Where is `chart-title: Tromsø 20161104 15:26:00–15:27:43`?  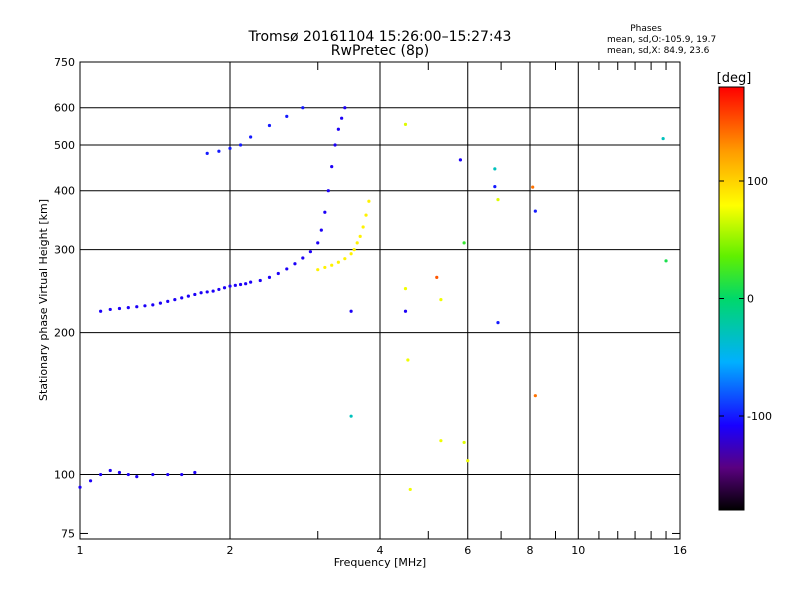 chart-title: Tromsø 20161104 15:26:00–15:27:43 is located at coordinates (380, 37).